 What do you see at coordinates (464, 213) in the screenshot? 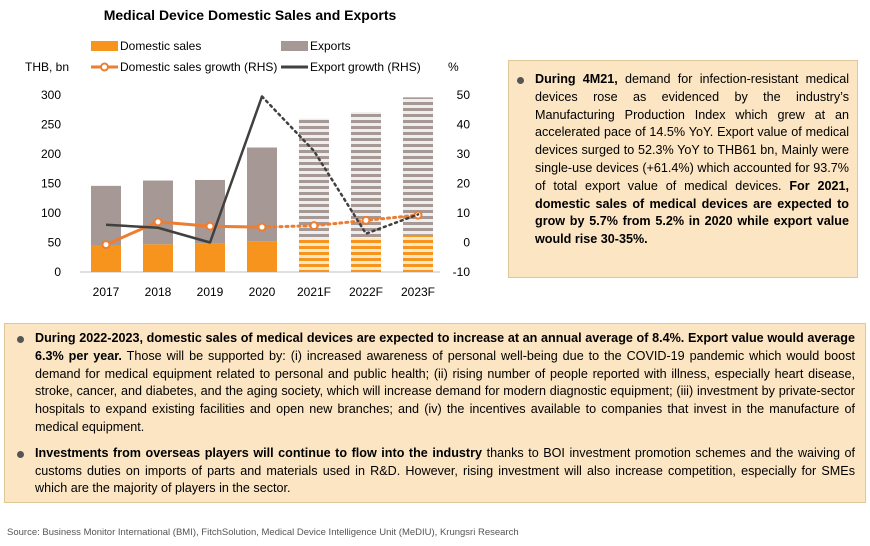
I see `right-axis-tick-label: 10` at bounding box center [464, 213].